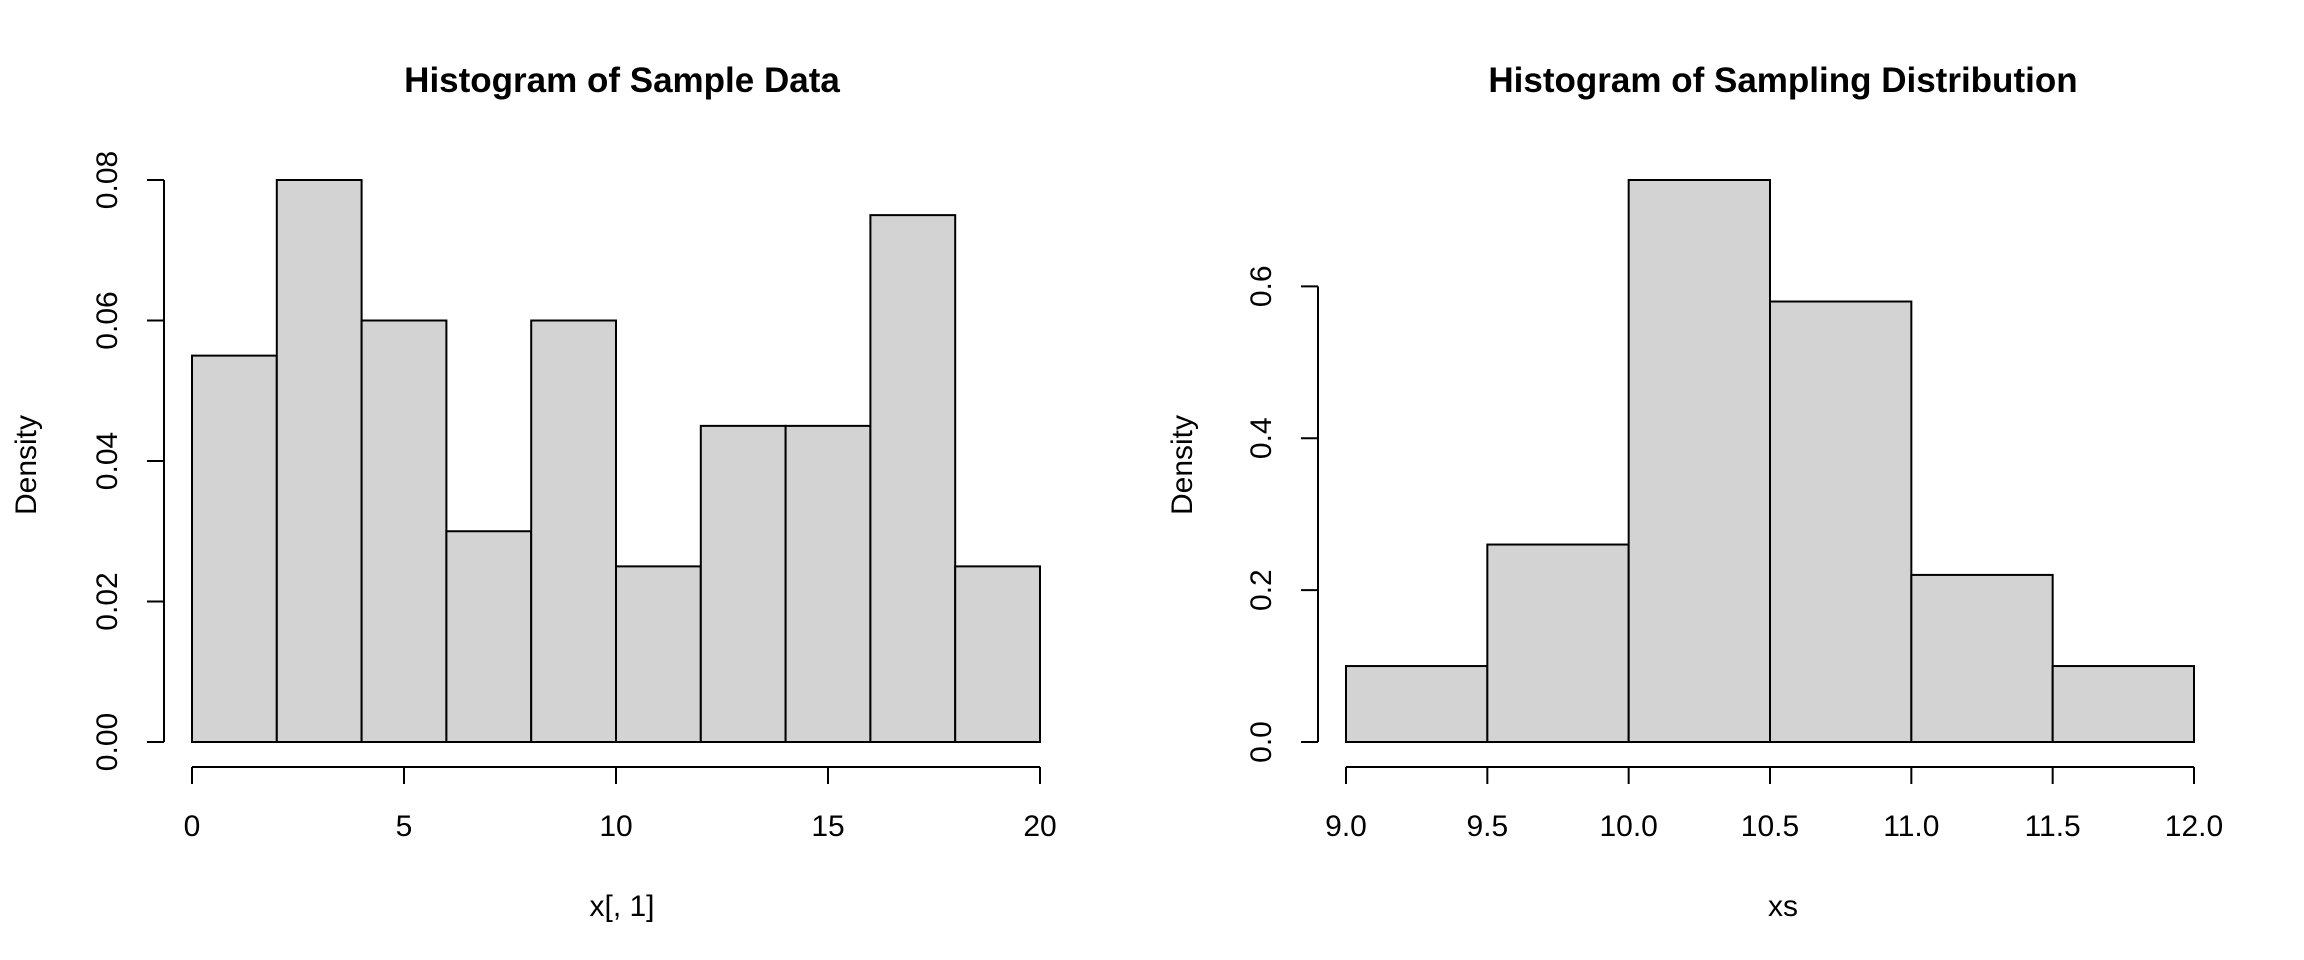 The height and width of the screenshot is (960, 2304). I want to click on x-tick-label: 12.0, so click(2194, 826).